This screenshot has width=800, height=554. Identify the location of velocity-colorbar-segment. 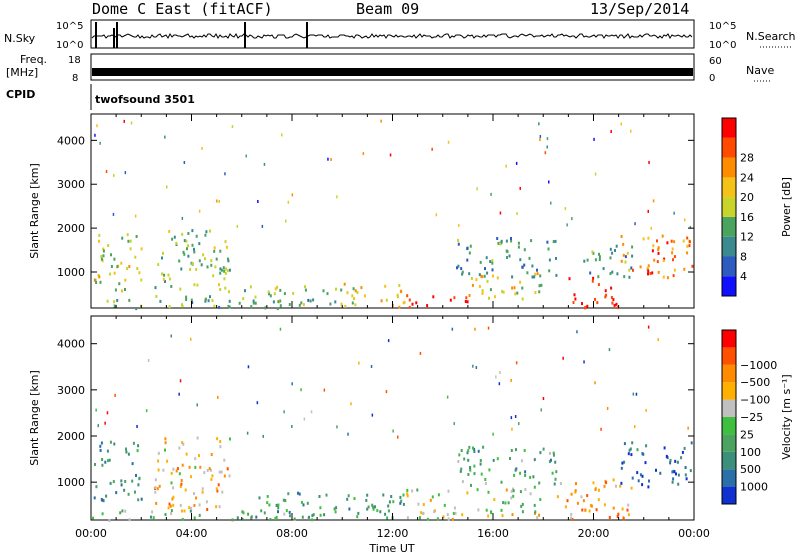
(729, 408).